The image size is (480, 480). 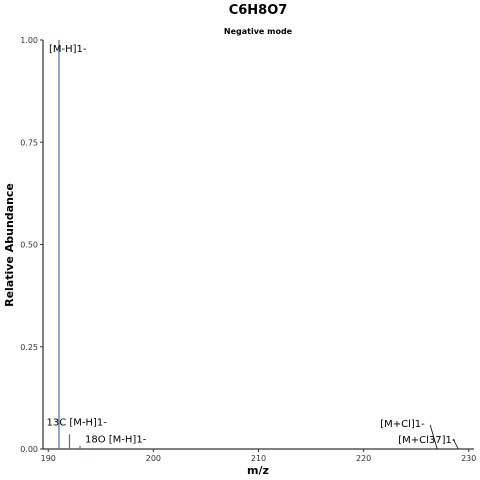 What do you see at coordinates (258, 458) in the screenshot?
I see `x-tick-label: 210` at bounding box center [258, 458].